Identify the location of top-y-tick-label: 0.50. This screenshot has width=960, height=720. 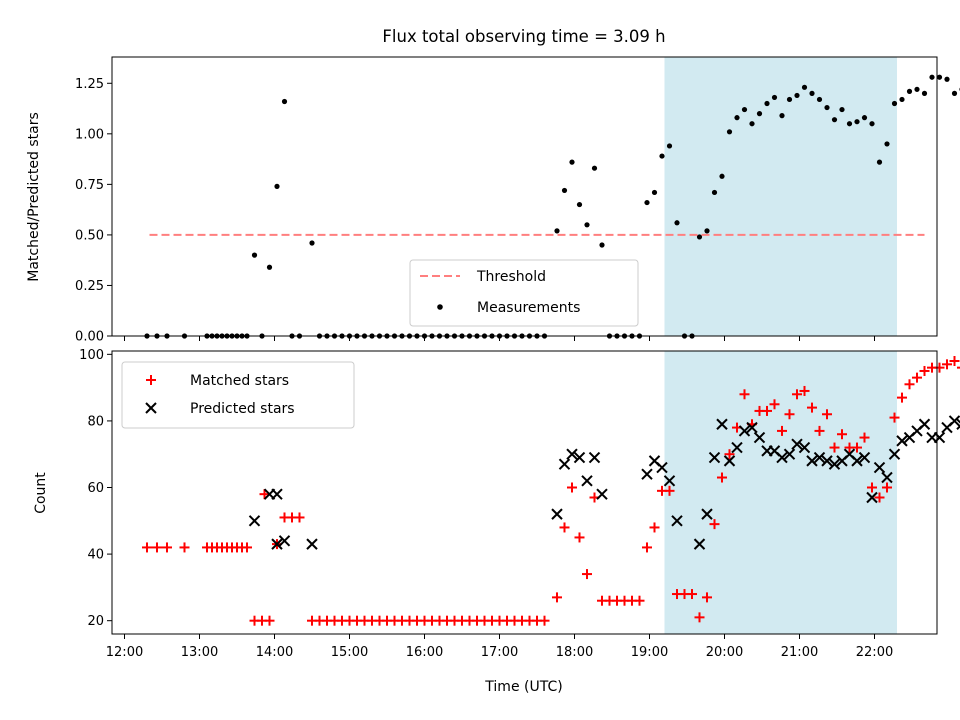
(89, 235).